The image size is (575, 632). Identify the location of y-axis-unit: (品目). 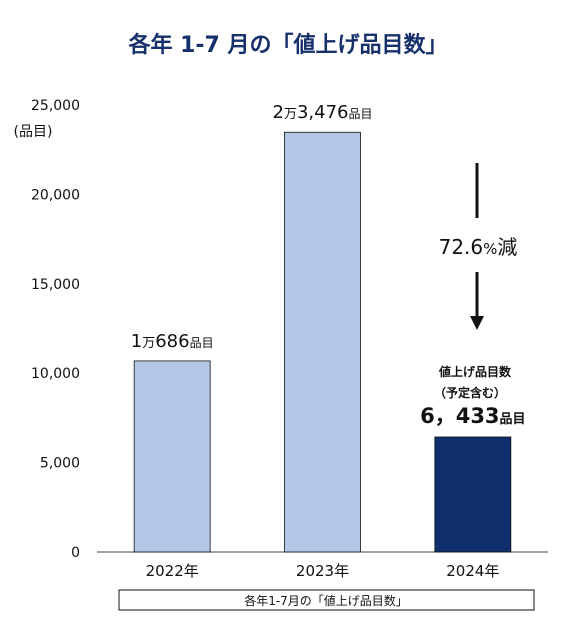
(33, 132).